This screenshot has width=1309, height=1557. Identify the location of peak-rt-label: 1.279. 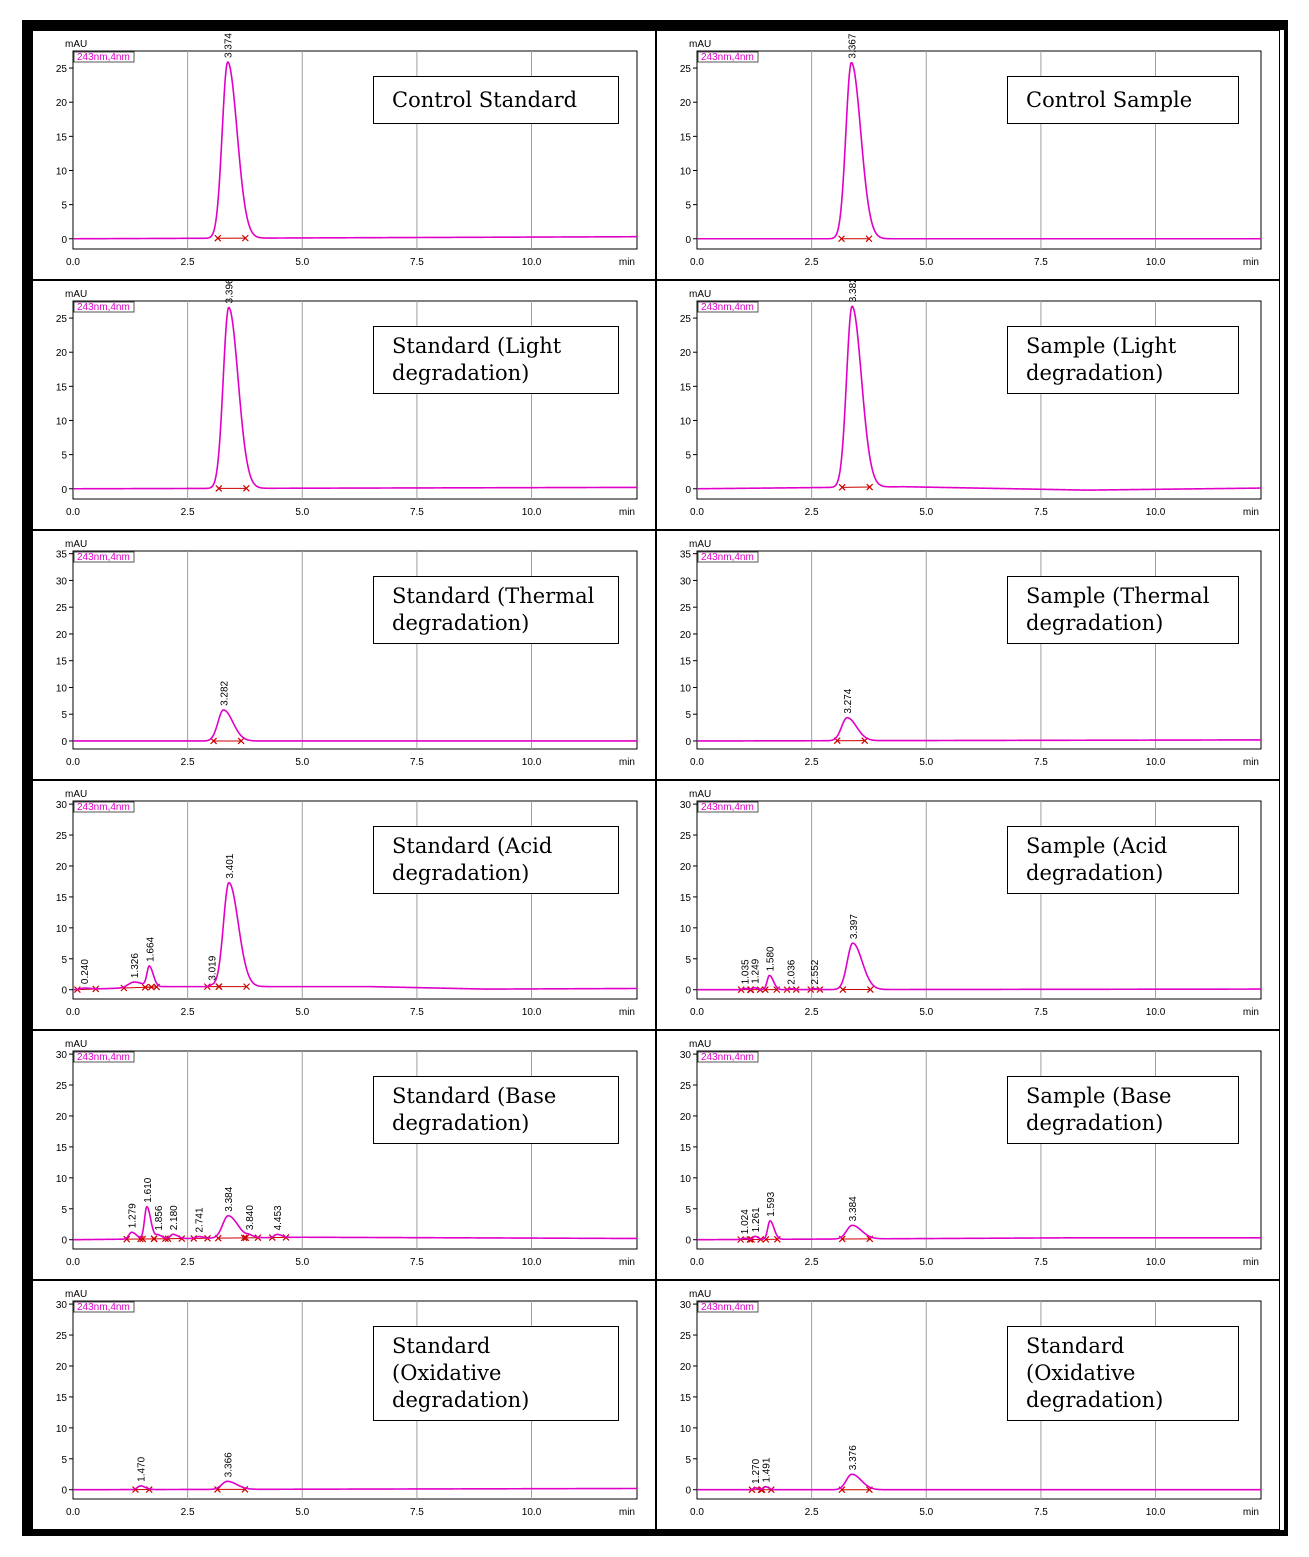
(133, 1215).